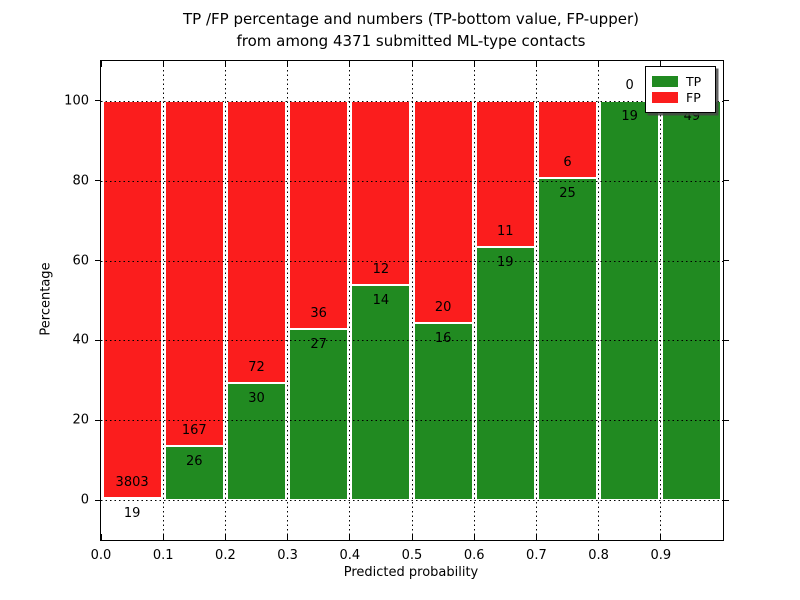 The width and height of the screenshot is (800, 600). What do you see at coordinates (350, 555) in the screenshot?
I see `x-tick-label: 0.4` at bounding box center [350, 555].